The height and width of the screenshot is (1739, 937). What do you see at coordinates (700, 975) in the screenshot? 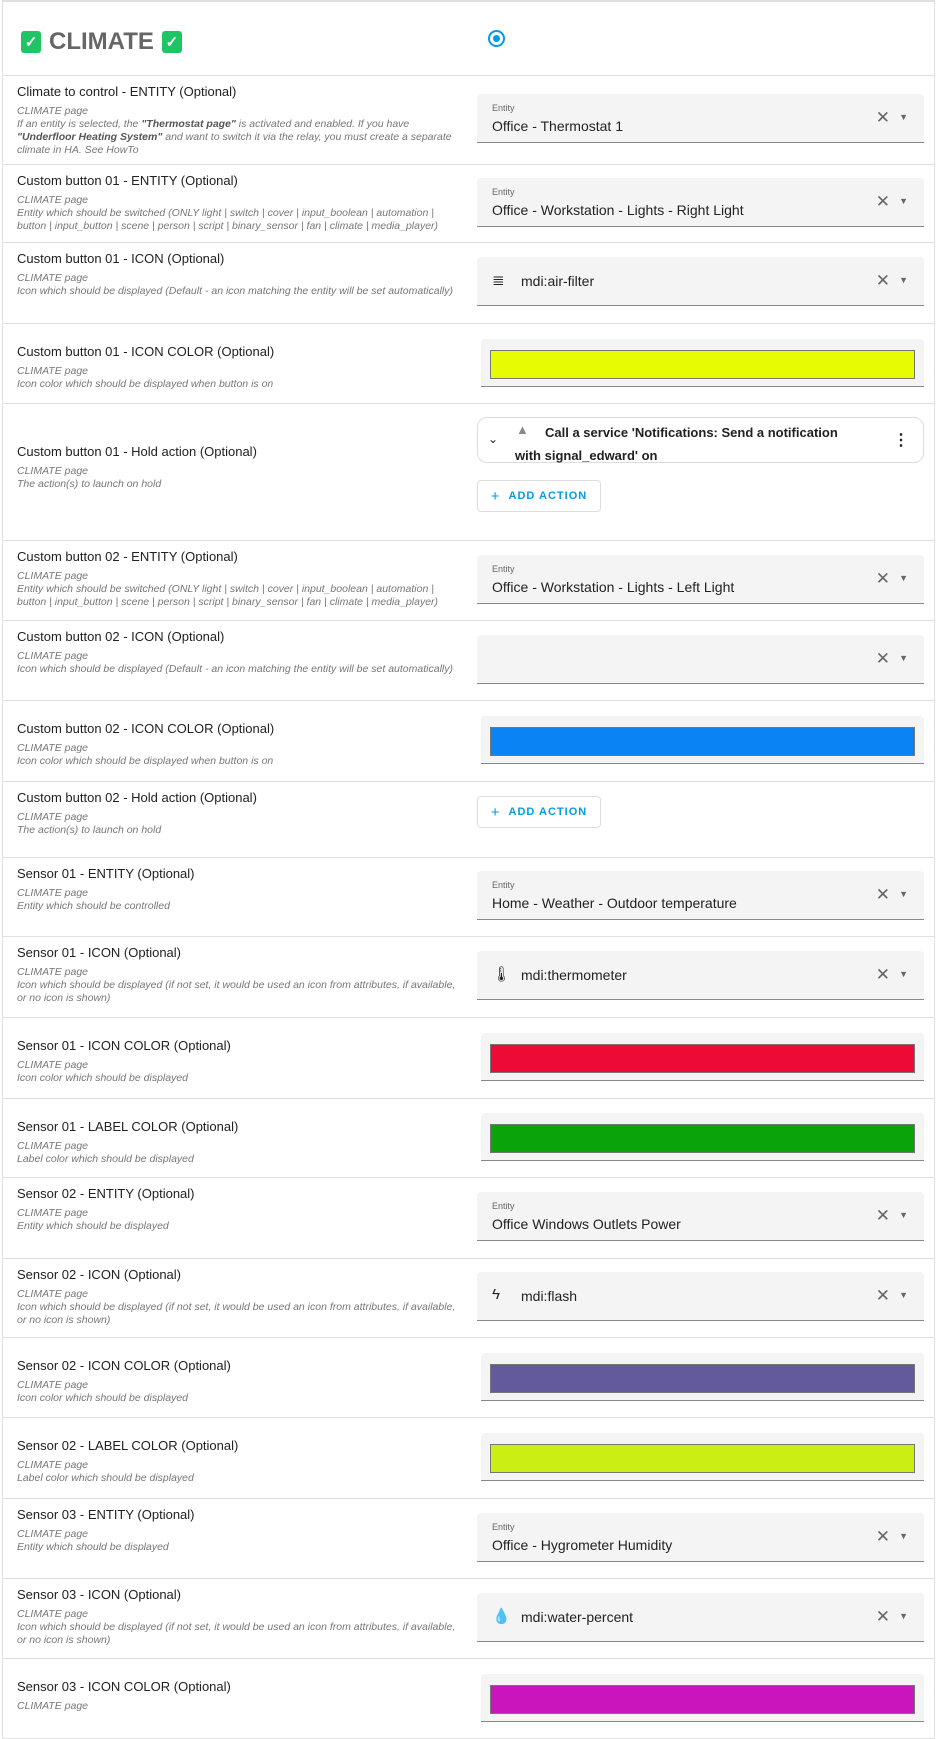
I see `icon-picker: 🌡 mdi:thermometer ✕ ▼` at bounding box center [700, 975].